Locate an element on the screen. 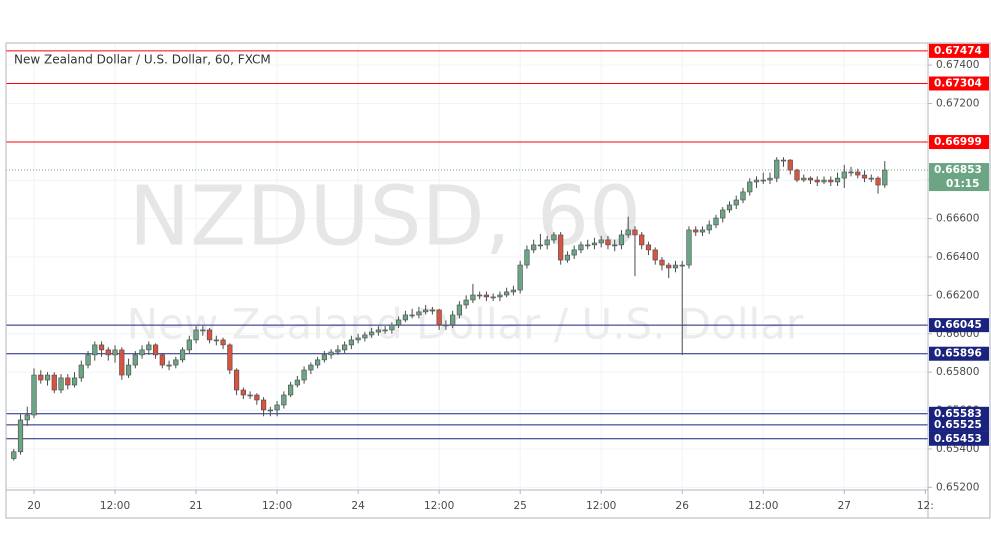 The height and width of the screenshot is (556, 991). y-tick-label: 0.65200 is located at coordinates (957, 487).